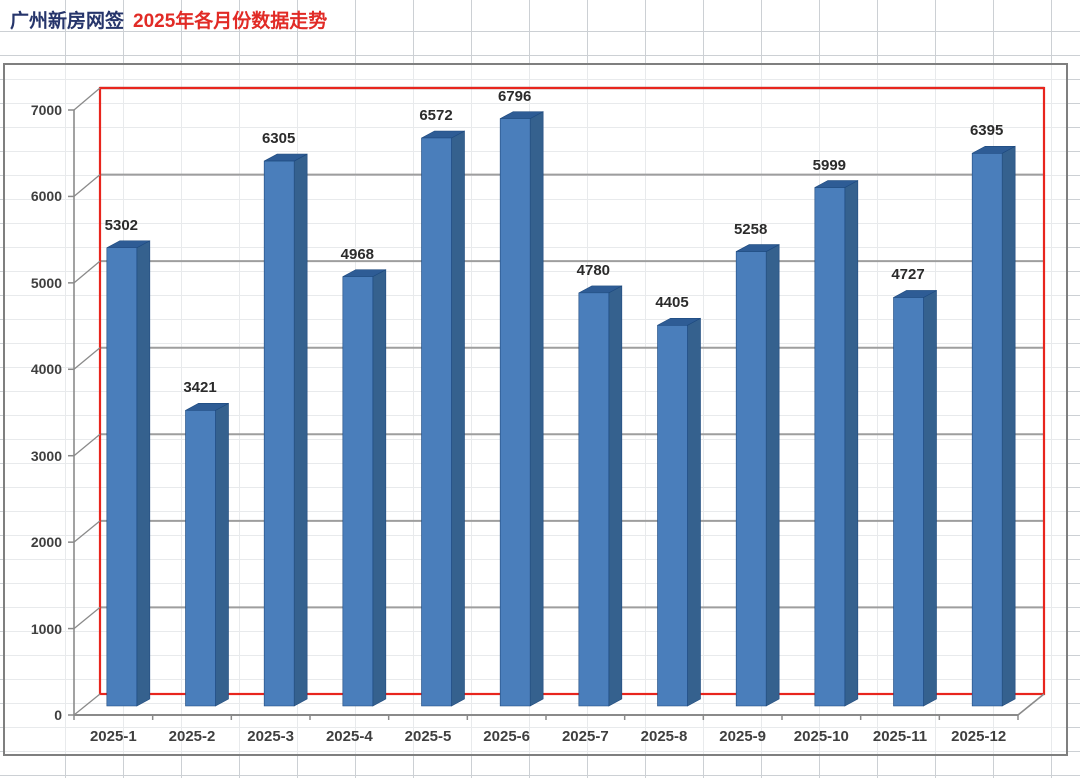 The width and height of the screenshot is (1080, 778). Describe the element at coordinates (121, 225) in the screenshot. I see `bar-value-label: 5302` at that location.